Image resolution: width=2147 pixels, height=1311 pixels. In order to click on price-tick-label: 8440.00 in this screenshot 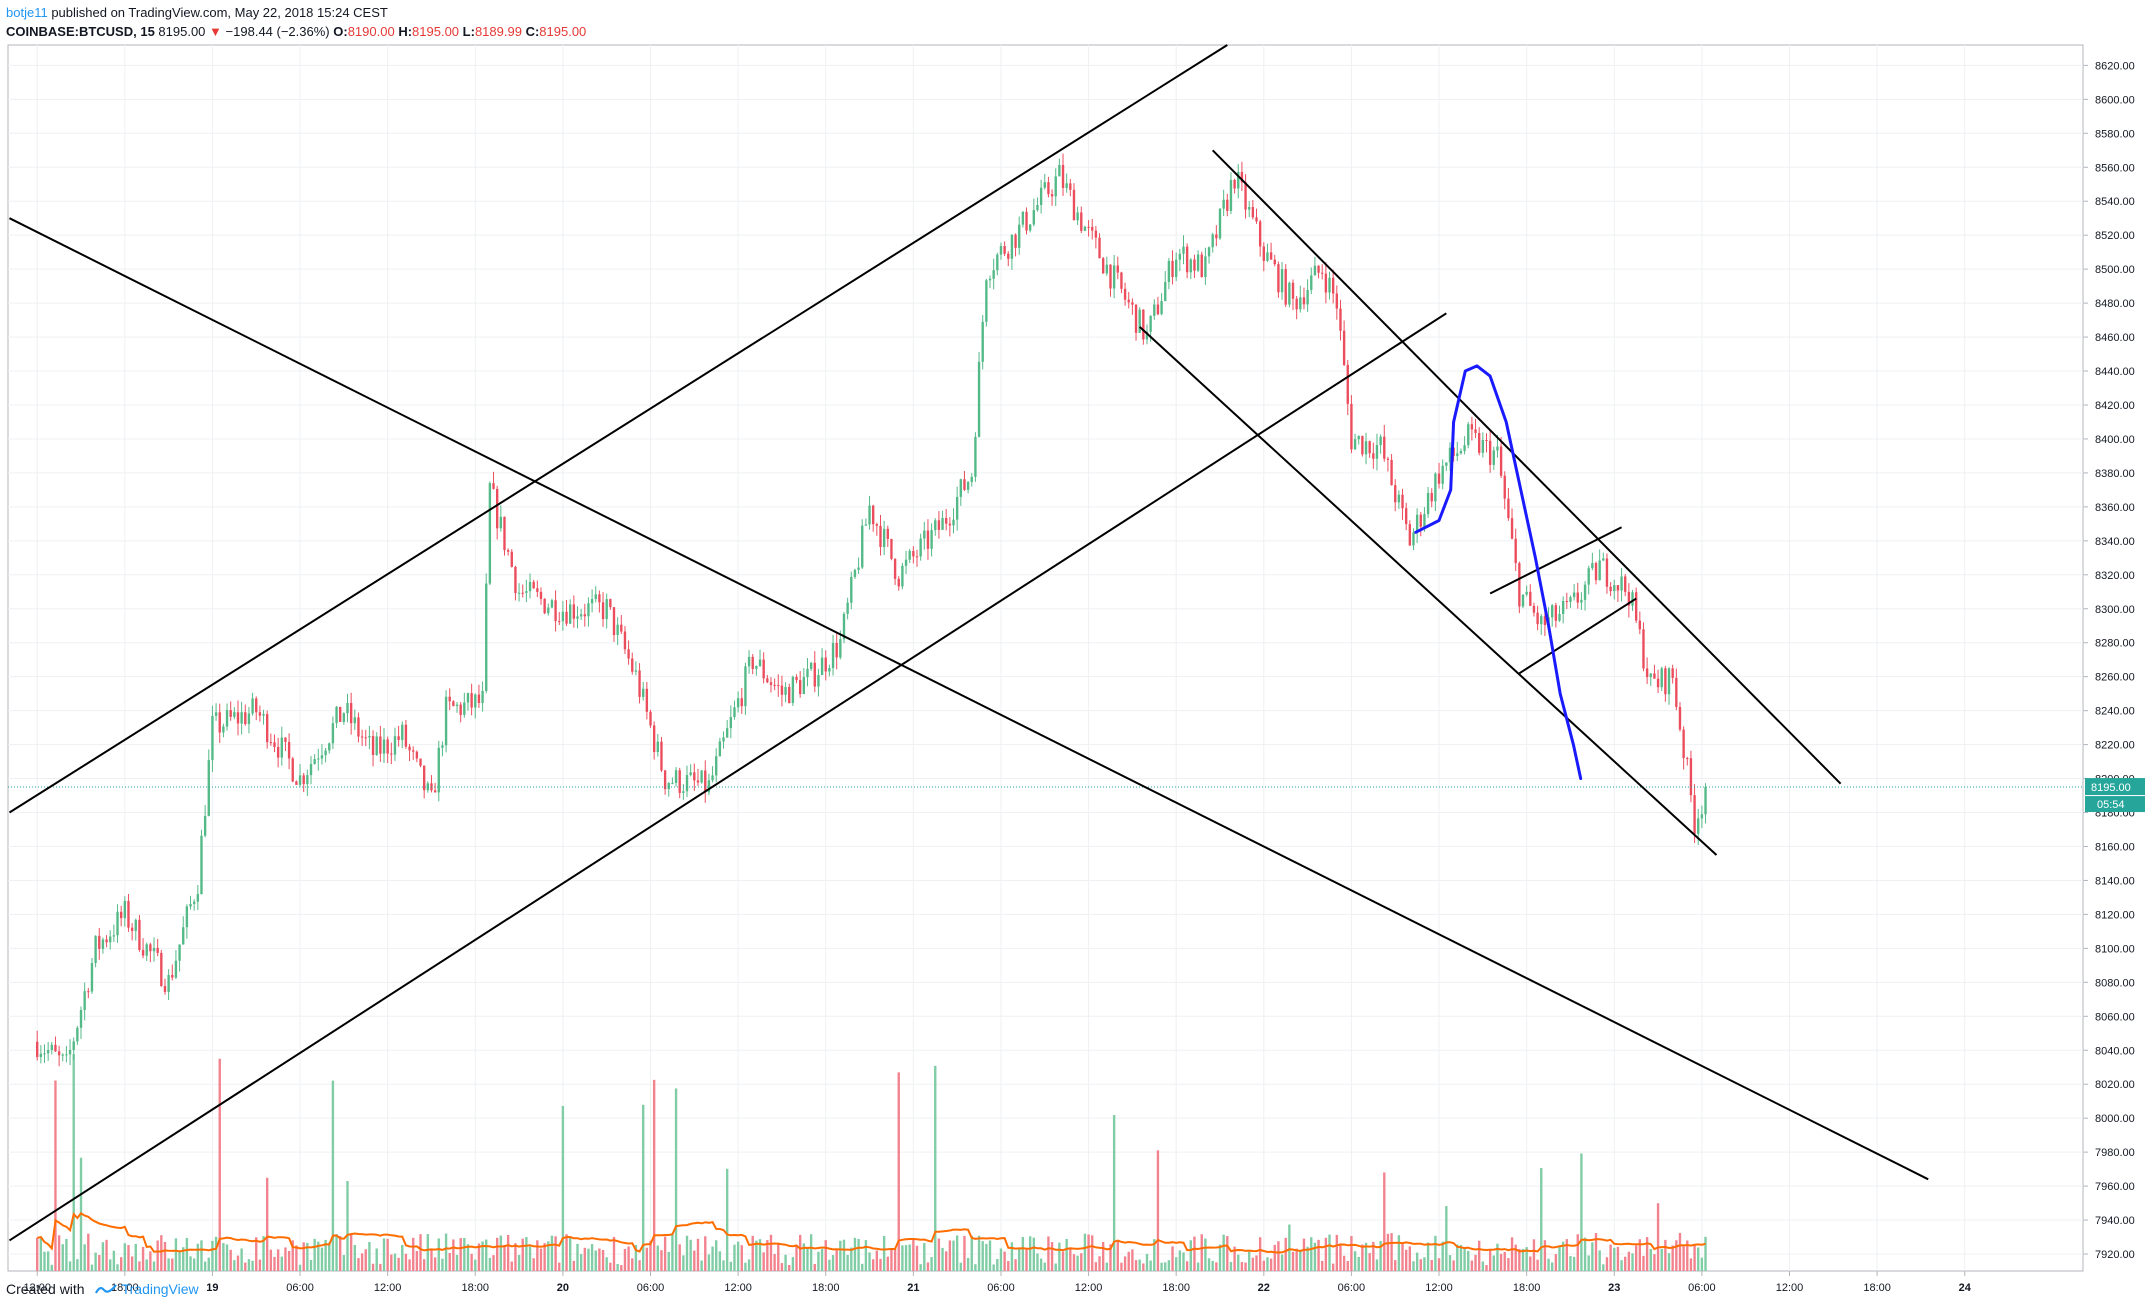, I will do `click(2115, 372)`.